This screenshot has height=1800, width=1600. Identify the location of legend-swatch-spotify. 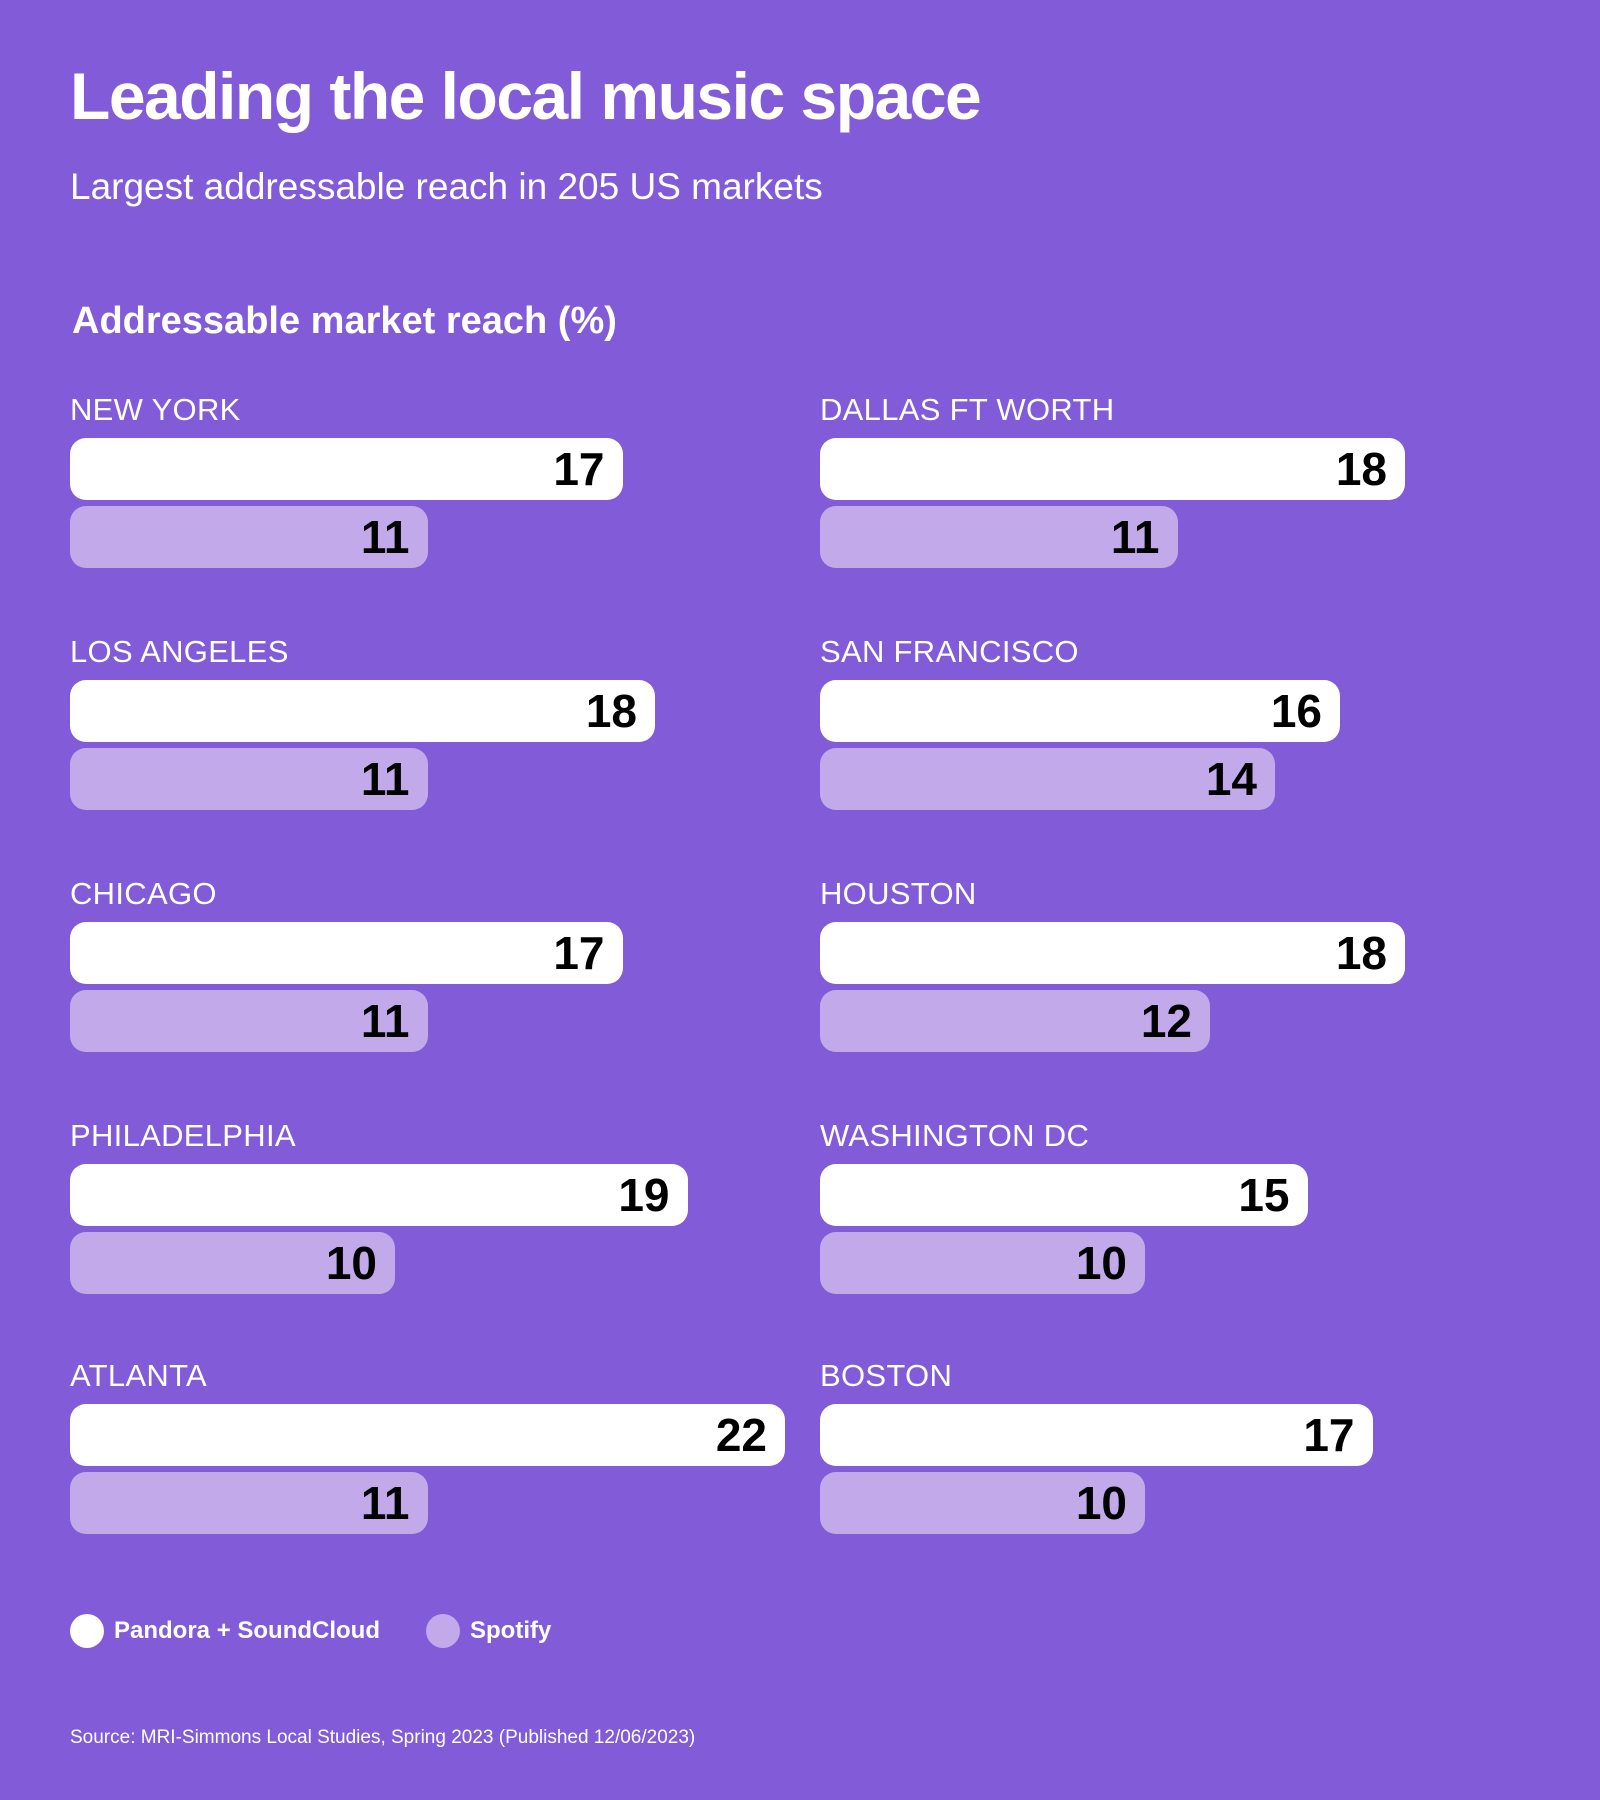
(443, 1631).